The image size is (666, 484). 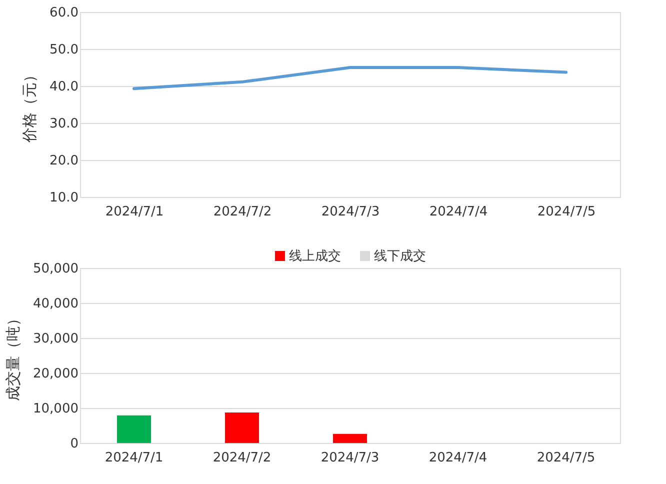 I want to click on line-series, so click(x=350, y=78).